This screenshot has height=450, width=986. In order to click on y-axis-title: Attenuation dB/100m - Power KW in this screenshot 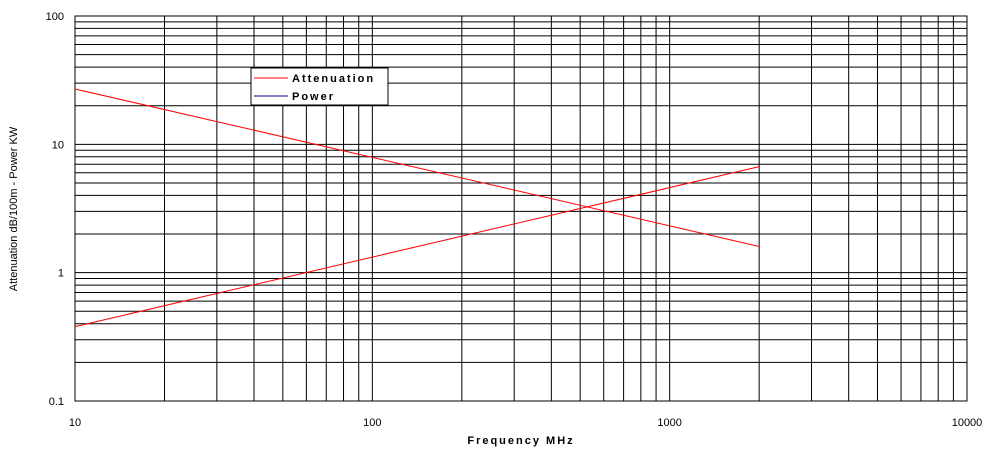, I will do `click(14, 208)`.